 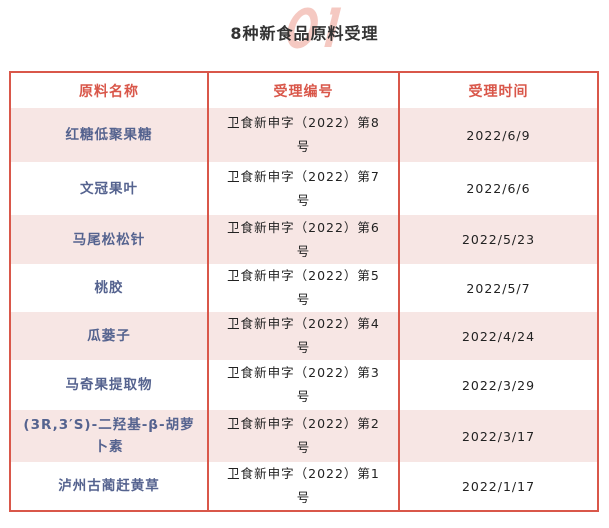 What do you see at coordinates (498, 188) in the screenshot?
I see `date-cell: 2022/6/6` at bounding box center [498, 188].